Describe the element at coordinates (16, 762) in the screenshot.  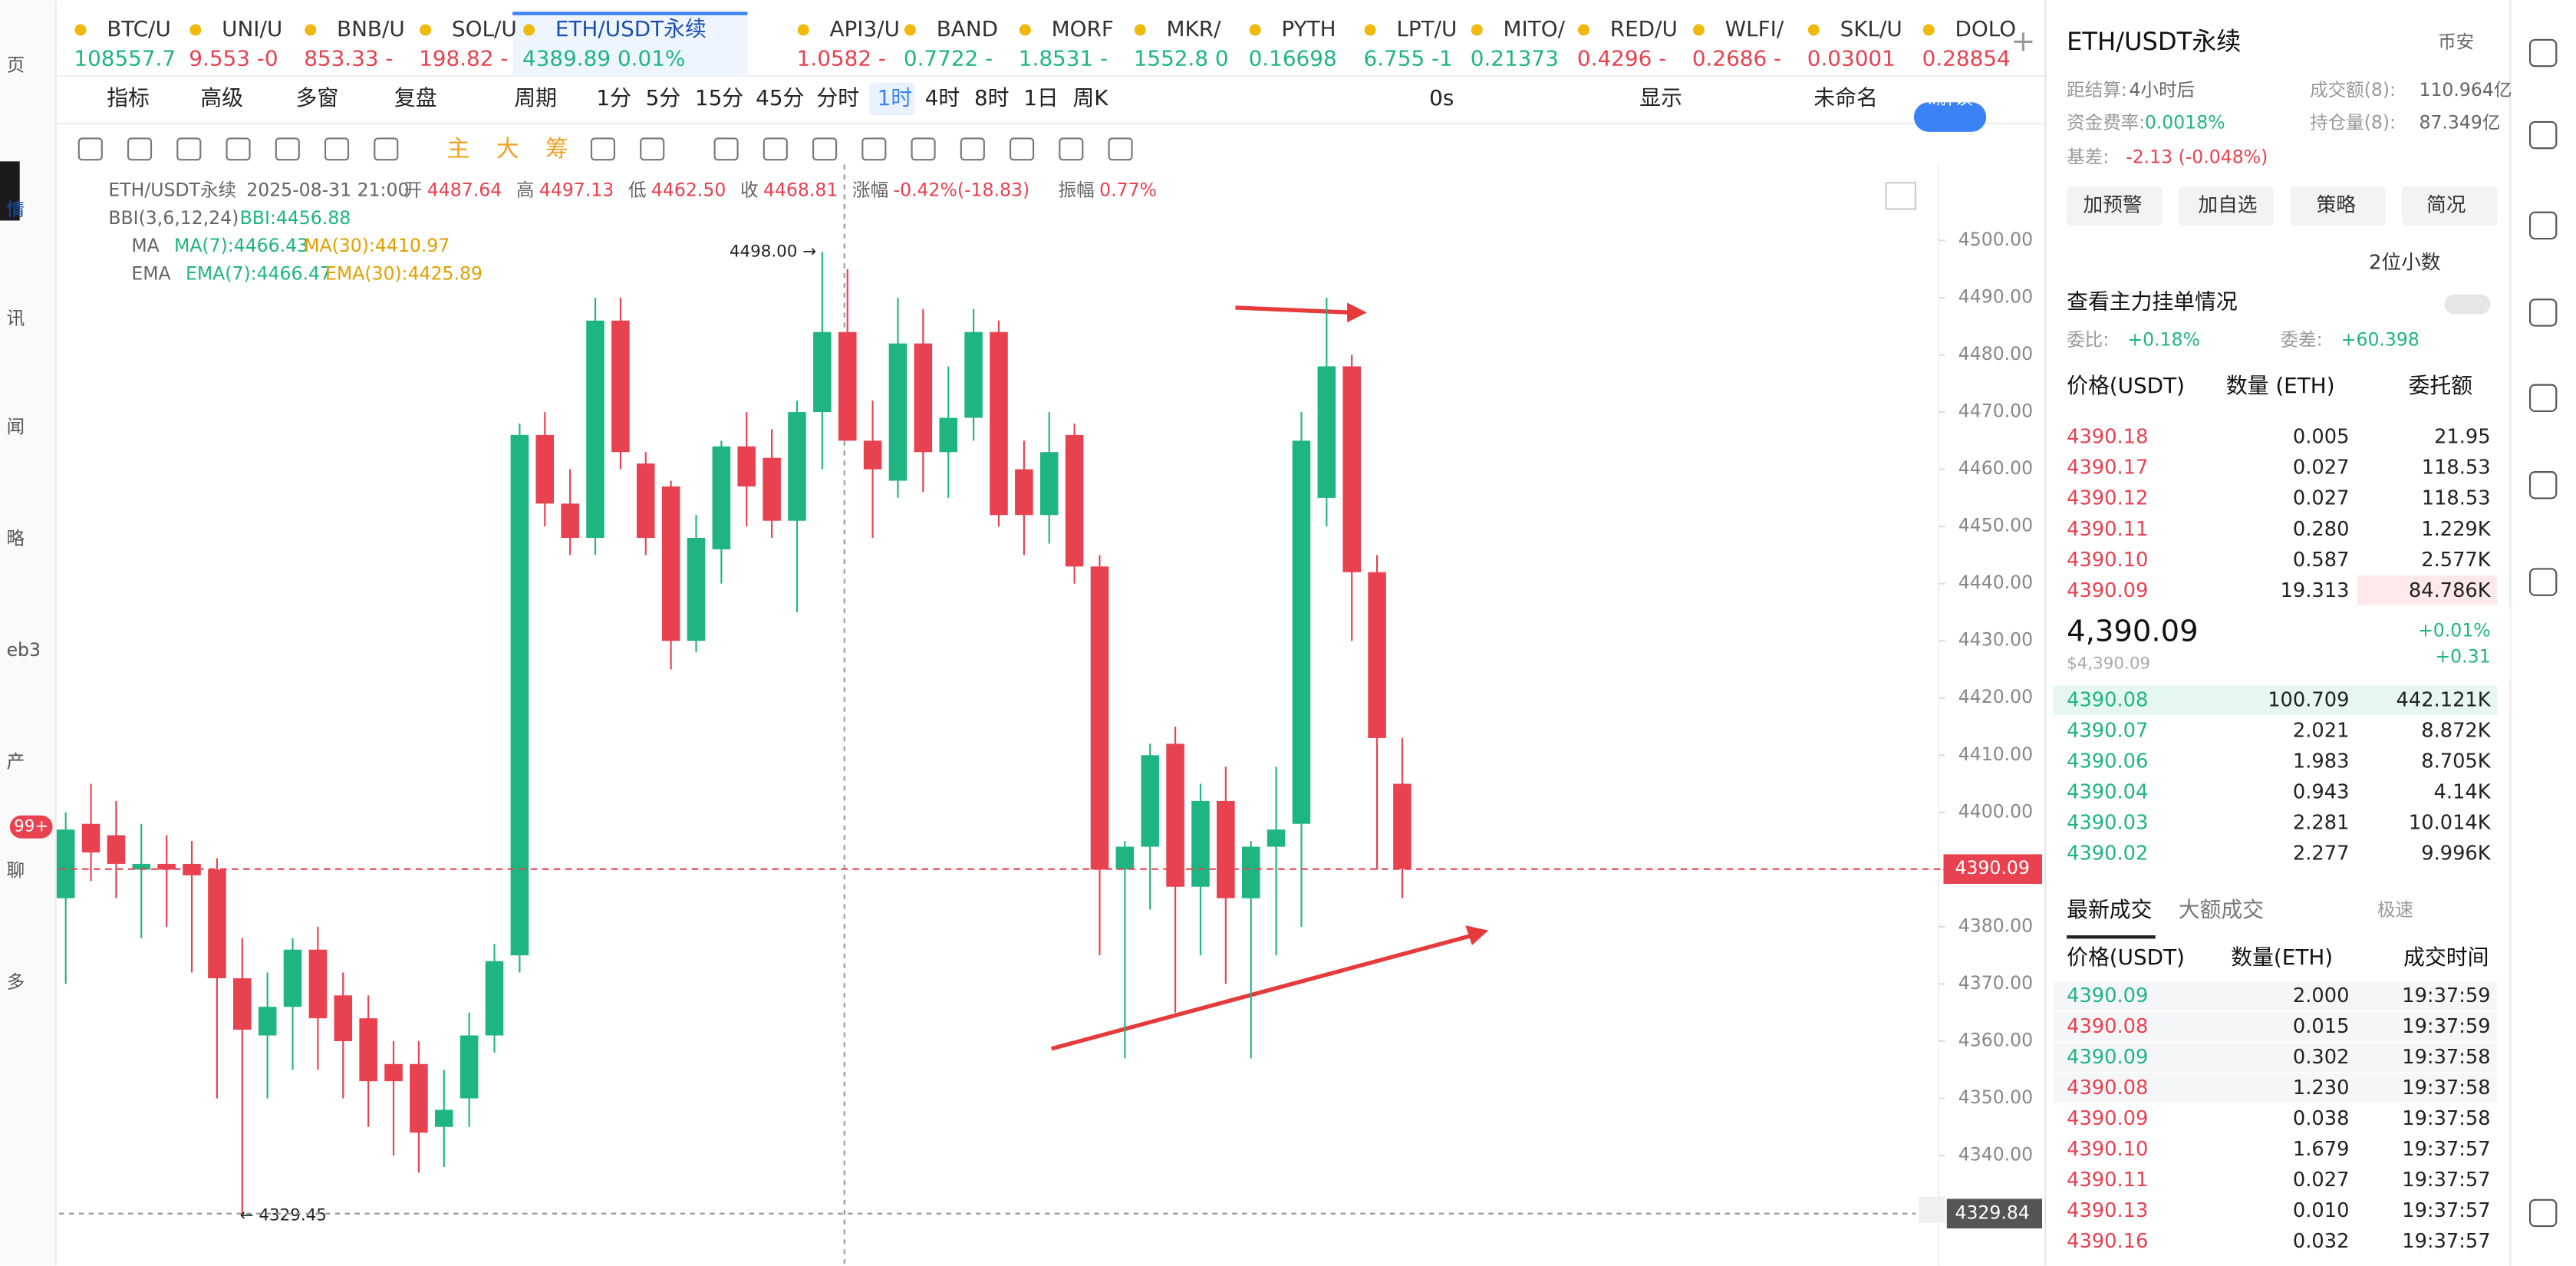
I see `sidebar-item: 产` at that location.